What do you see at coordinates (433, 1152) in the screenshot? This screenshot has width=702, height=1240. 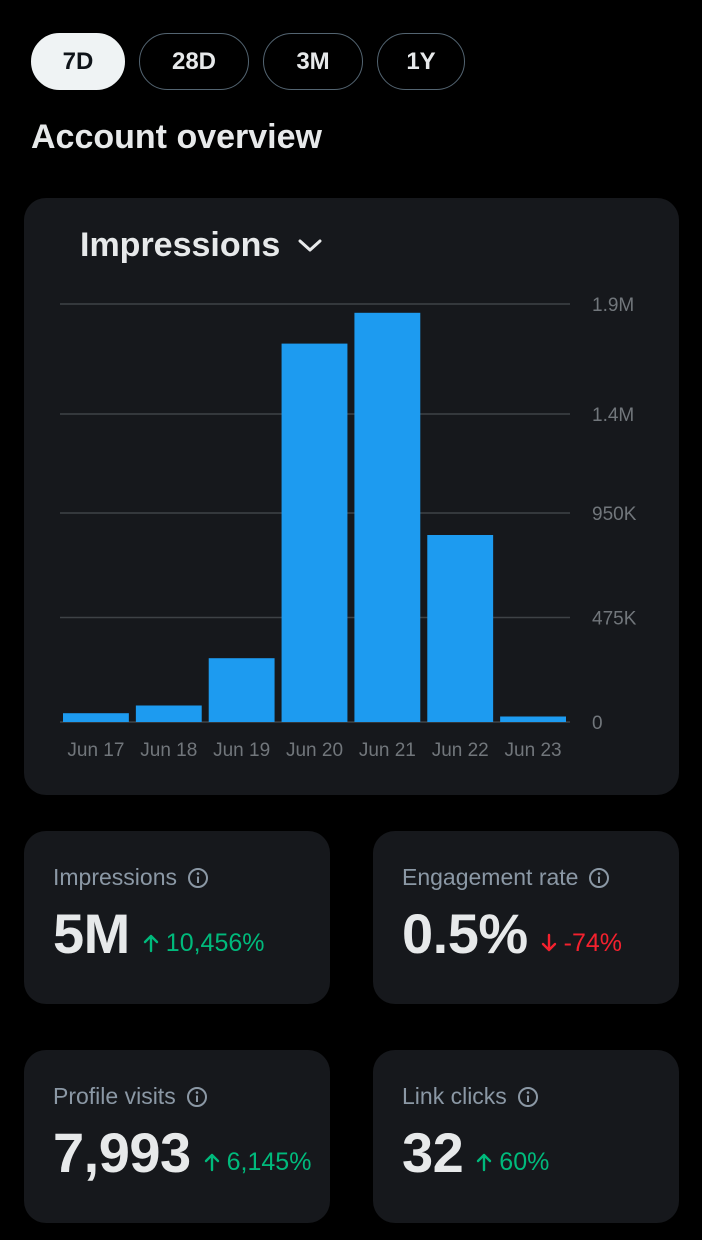 I see `stat-value: 32` at bounding box center [433, 1152].